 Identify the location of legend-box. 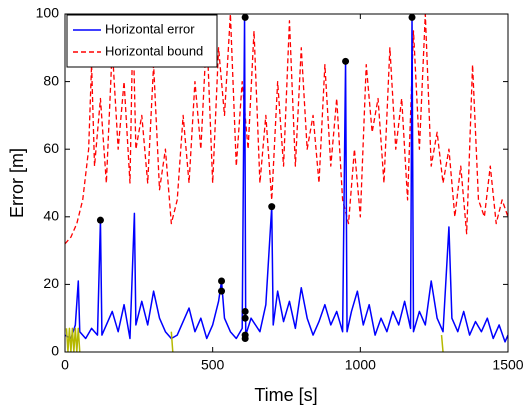
(142, 41).